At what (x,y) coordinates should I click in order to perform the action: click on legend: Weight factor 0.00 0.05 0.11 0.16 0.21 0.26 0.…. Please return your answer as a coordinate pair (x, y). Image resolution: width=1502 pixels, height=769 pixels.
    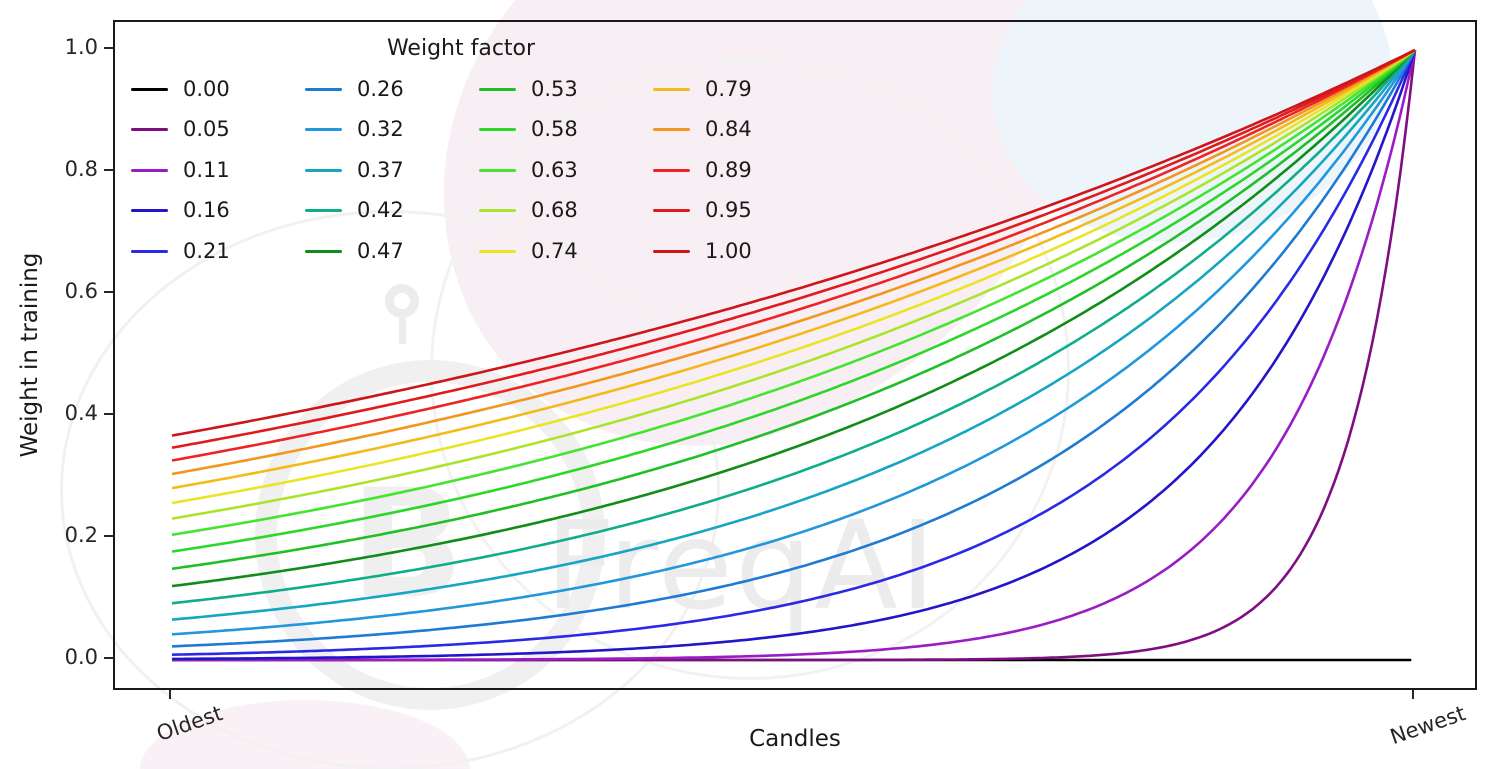
    Looking at the image, I should click on (479, 154).